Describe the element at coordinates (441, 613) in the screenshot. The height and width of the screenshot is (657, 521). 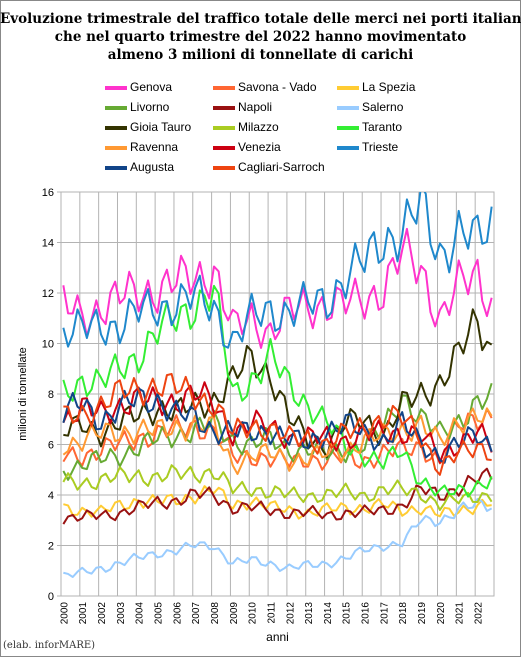
I see `x-tick-label: 2020` at that location.